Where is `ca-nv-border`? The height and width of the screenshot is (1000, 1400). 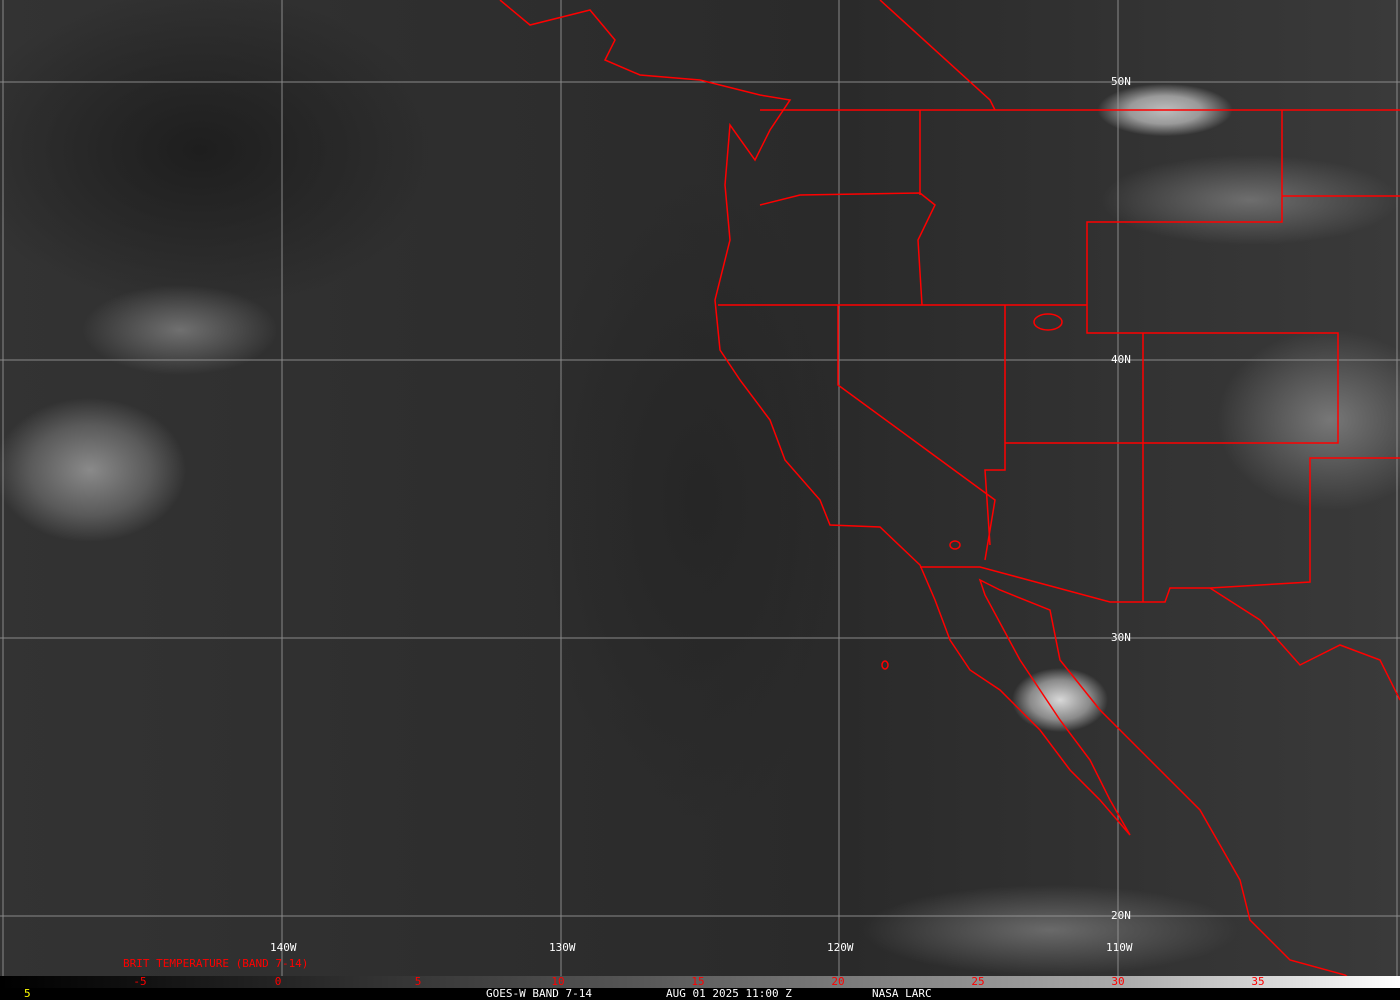 ca-nv-border is located at coordinates (916, 433).